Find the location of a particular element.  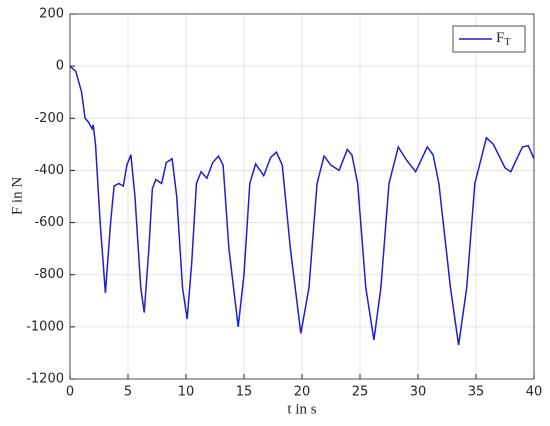

x-tick-label: 10 is located at coordinates (186, 392).